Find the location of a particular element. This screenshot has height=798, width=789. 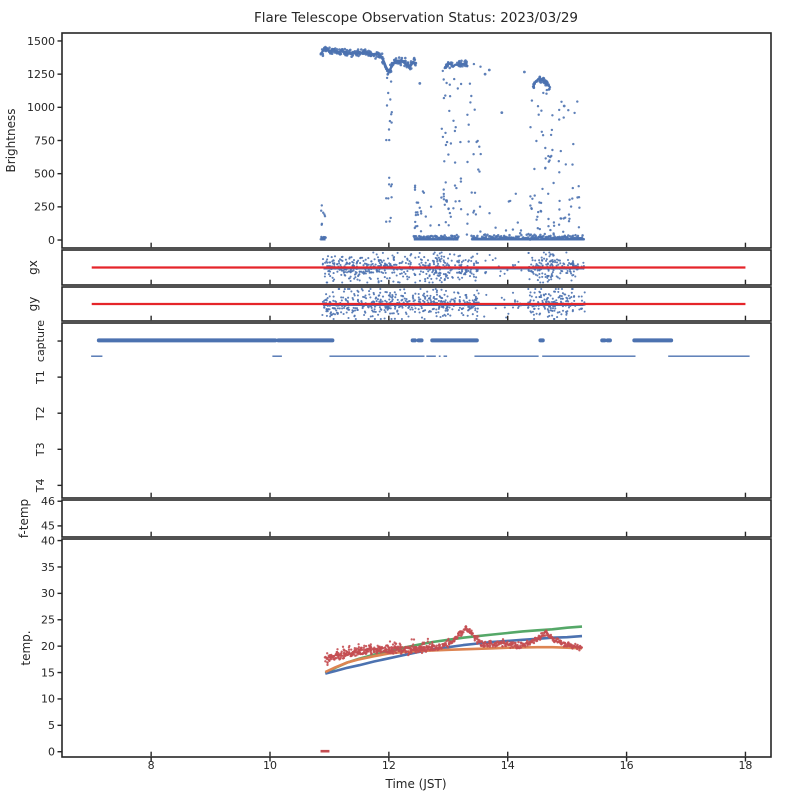

y-tick-label: 500 is located at coordinates (44, 173).